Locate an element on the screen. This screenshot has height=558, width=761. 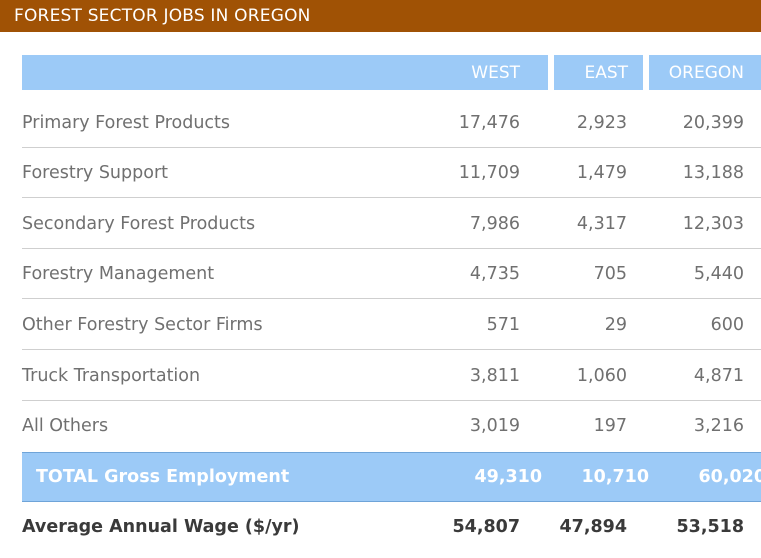
row-east-value: 705 is located at coordinates (610, 274).